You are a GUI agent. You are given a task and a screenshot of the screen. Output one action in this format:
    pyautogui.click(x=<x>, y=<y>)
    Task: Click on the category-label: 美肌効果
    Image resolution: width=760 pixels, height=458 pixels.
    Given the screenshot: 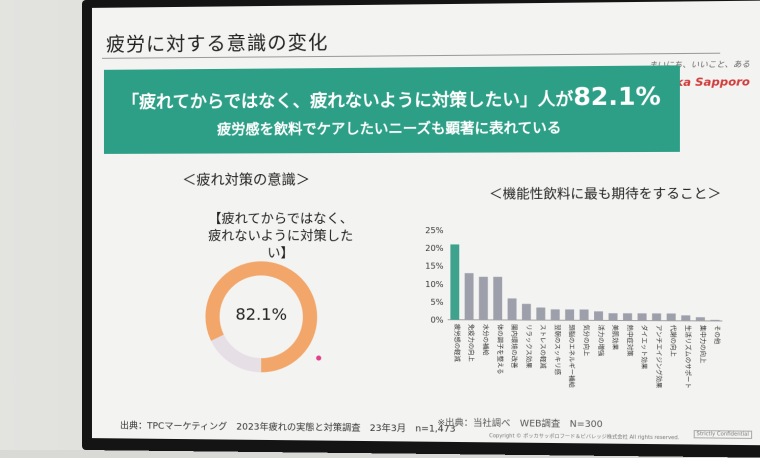 What is the action you would take?
    pyautogui.click(x=615, y=337)
    